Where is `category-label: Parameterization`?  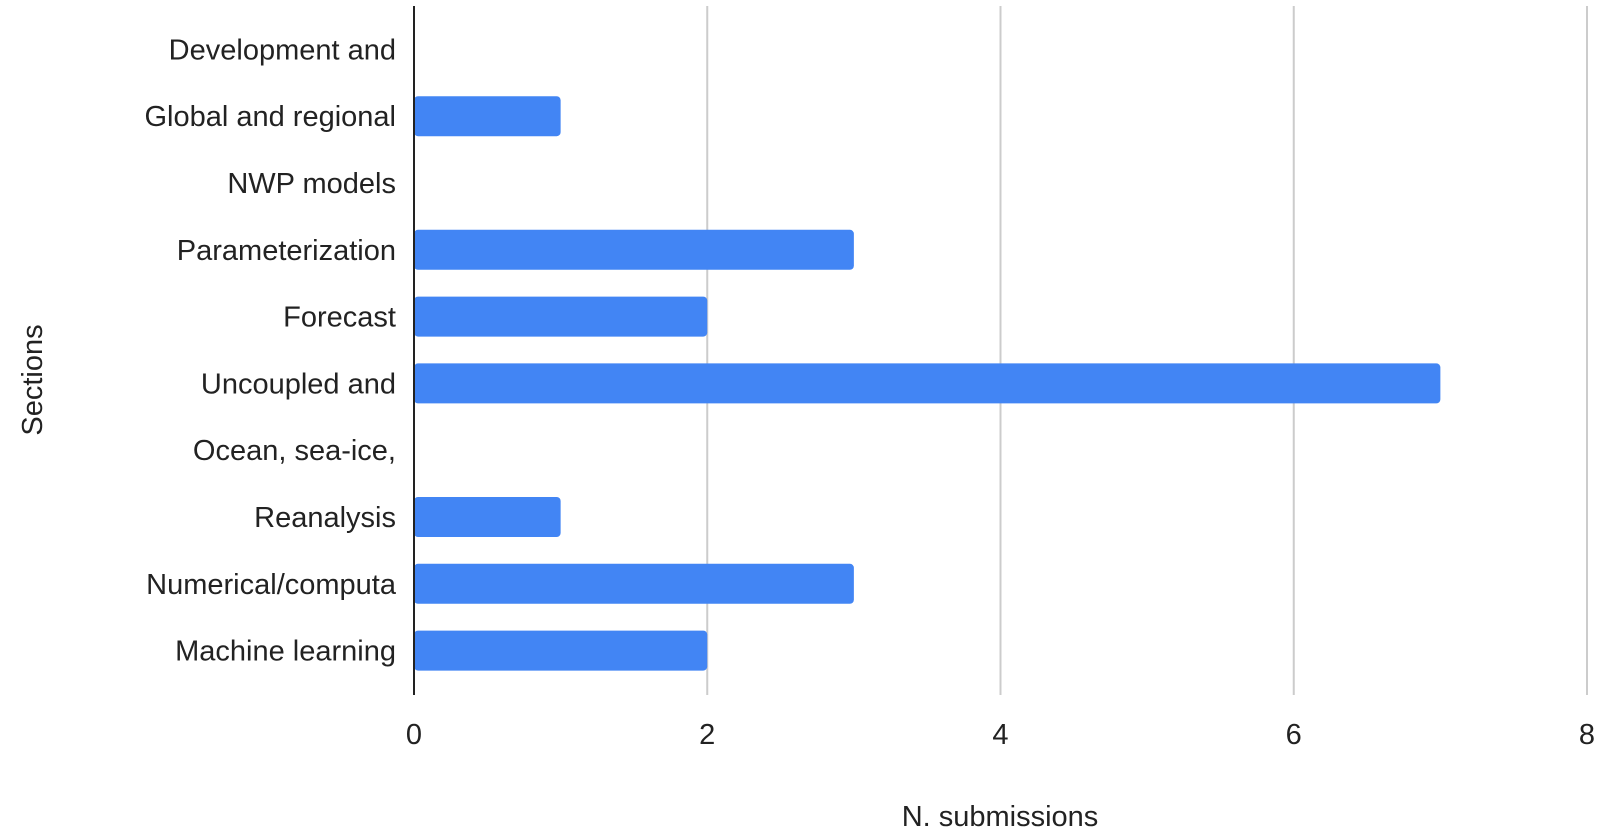
category-label: Parameterization is located at coordinates (286, 251).